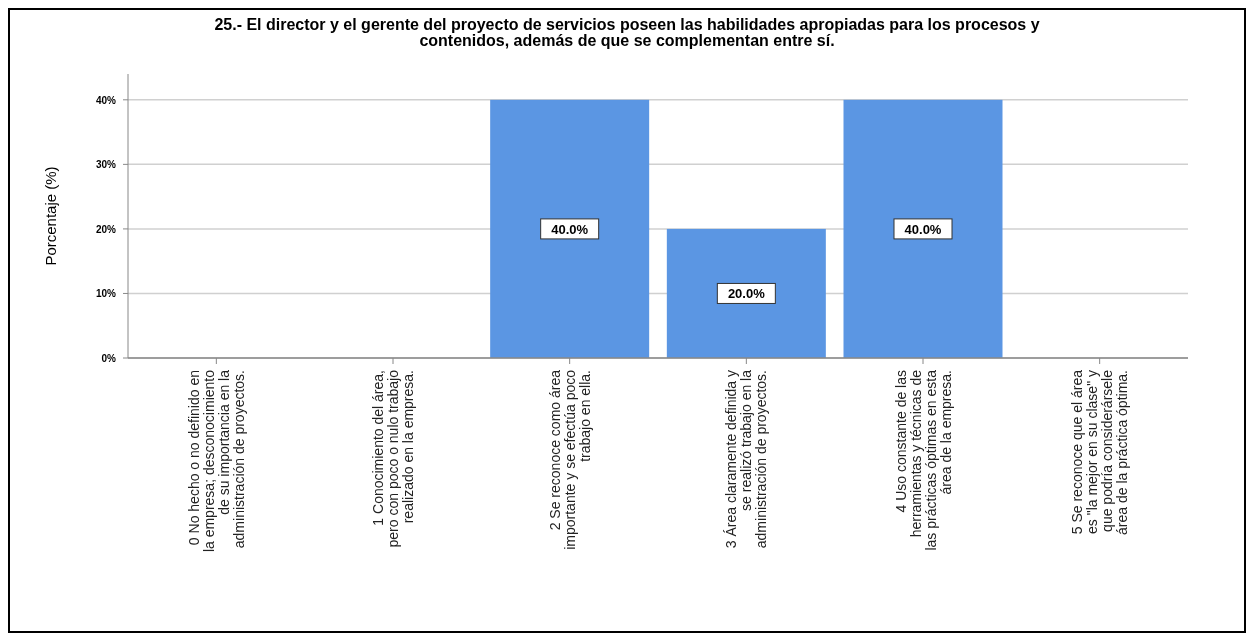 Image resolution: width=1254 pixels, height=641 pixels. What do you see at coordinates (216, 461) in the screenshot?
I see `x-tick-label: 0 No hecho o no definido en la empresa; desconocimiento de su importancia en la administración de proyectos.` at bounding box center [216, 461].